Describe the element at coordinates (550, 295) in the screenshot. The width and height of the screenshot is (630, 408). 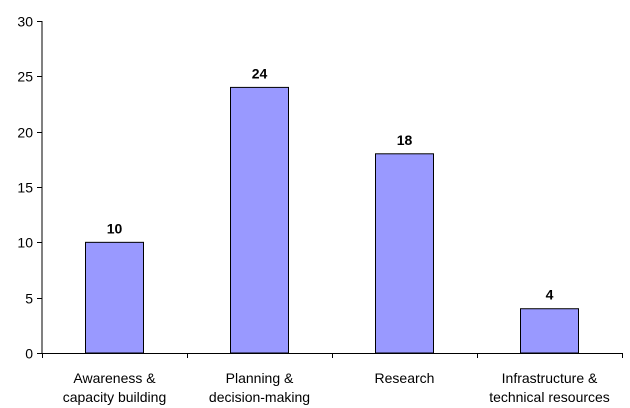
I see `data-label: 4` at that location.